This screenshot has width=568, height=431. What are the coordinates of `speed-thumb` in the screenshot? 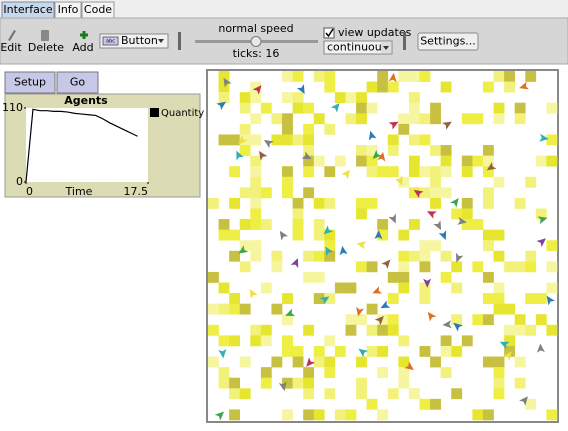 It's located at (256, 41).